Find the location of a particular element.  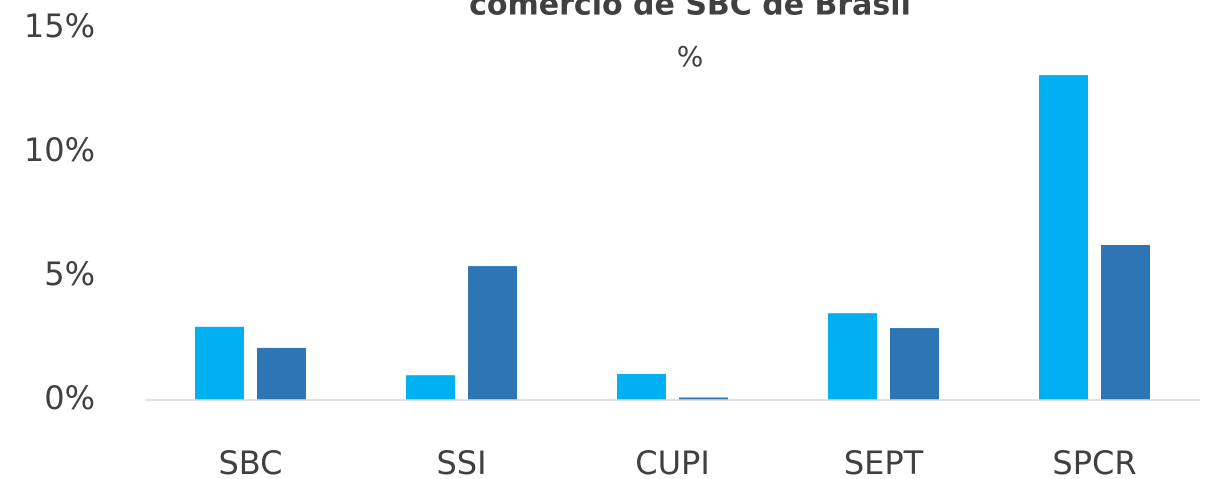

y-tick-label: 15% is located at coordinates (59, 26).